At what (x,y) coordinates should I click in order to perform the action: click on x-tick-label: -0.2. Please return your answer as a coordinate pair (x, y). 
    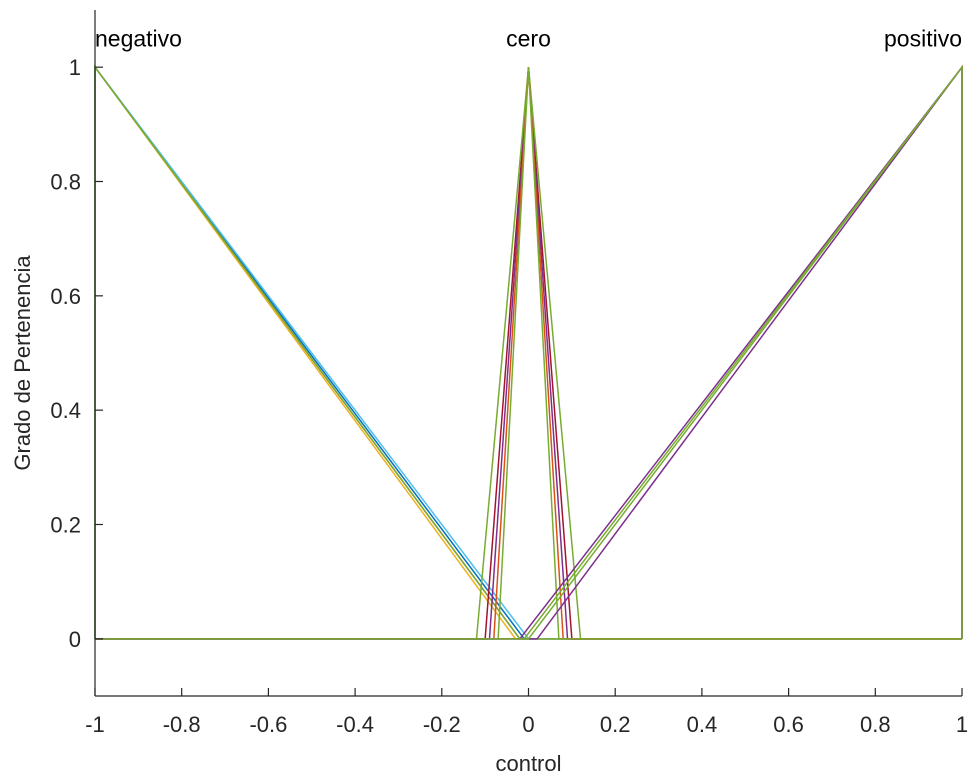
    Looking at the image, I should click on (442, 724).